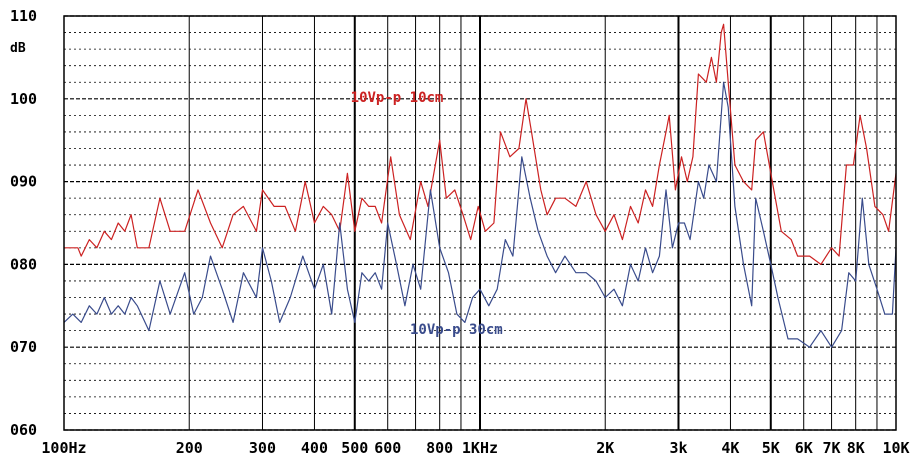 This screenshot has height=460, width=924. I want to click on x-tick-label: 400, so click(314, 448).